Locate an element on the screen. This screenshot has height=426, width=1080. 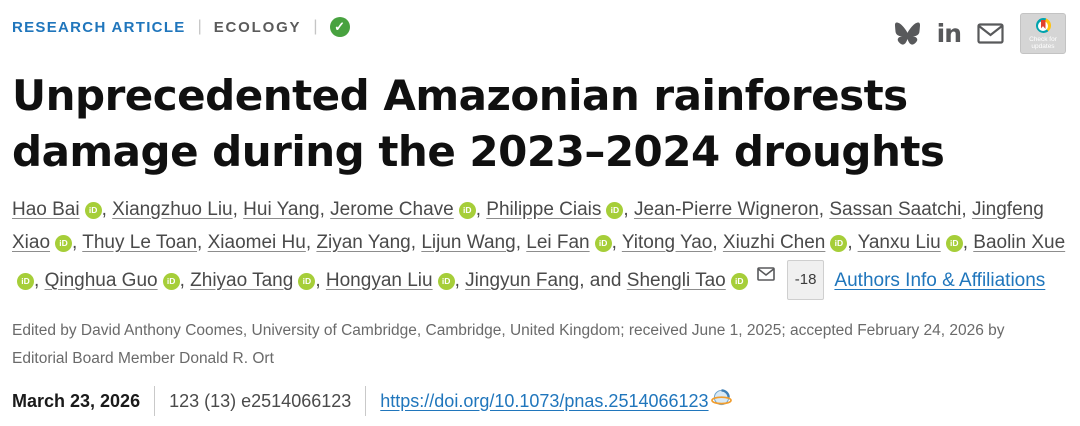
doi-link: https://doi.org/10.1073/pnas.2514066123 is located at coordinates (556, 401).